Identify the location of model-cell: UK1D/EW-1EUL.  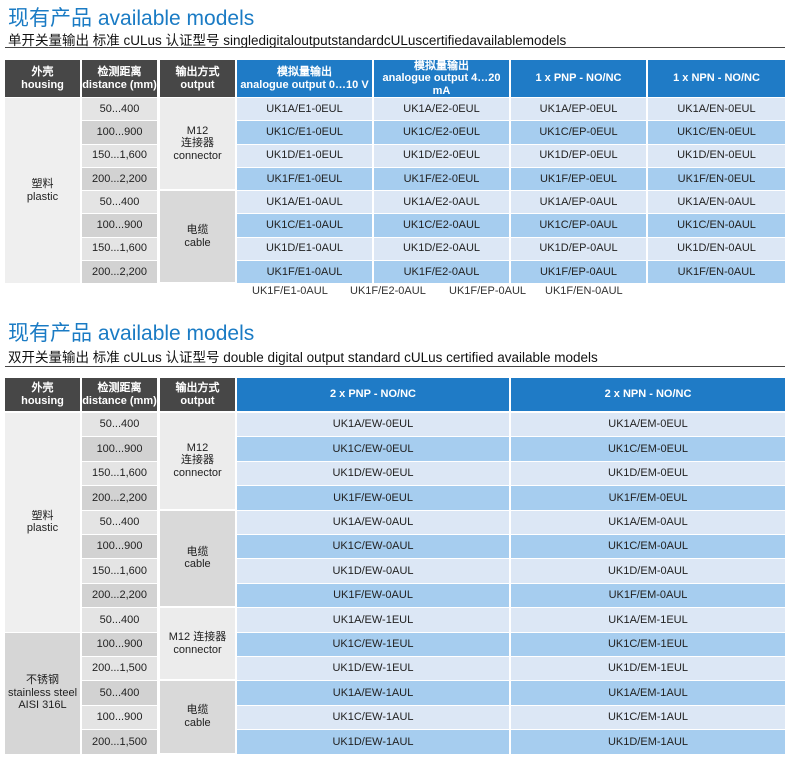
(373, 669).